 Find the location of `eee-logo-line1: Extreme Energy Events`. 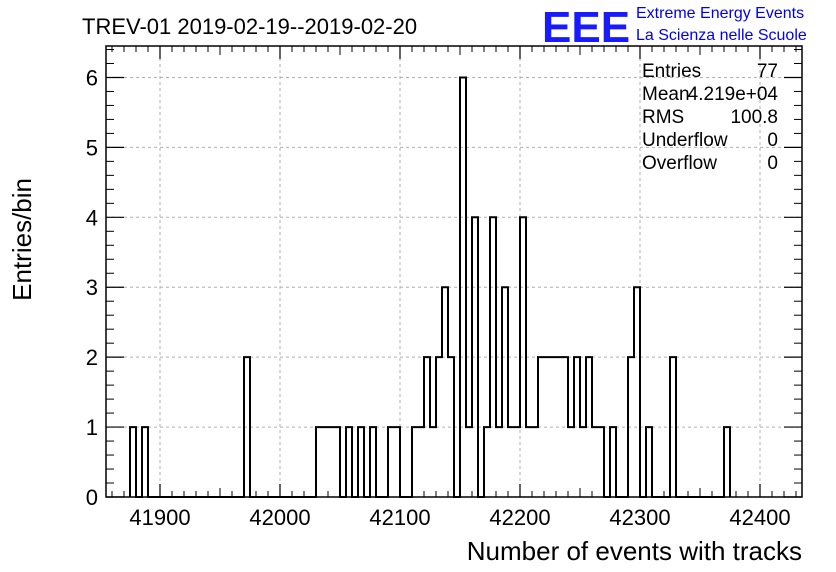

eee-logo-line1: Extreme Energy Events is located at coordinates (720, 13).